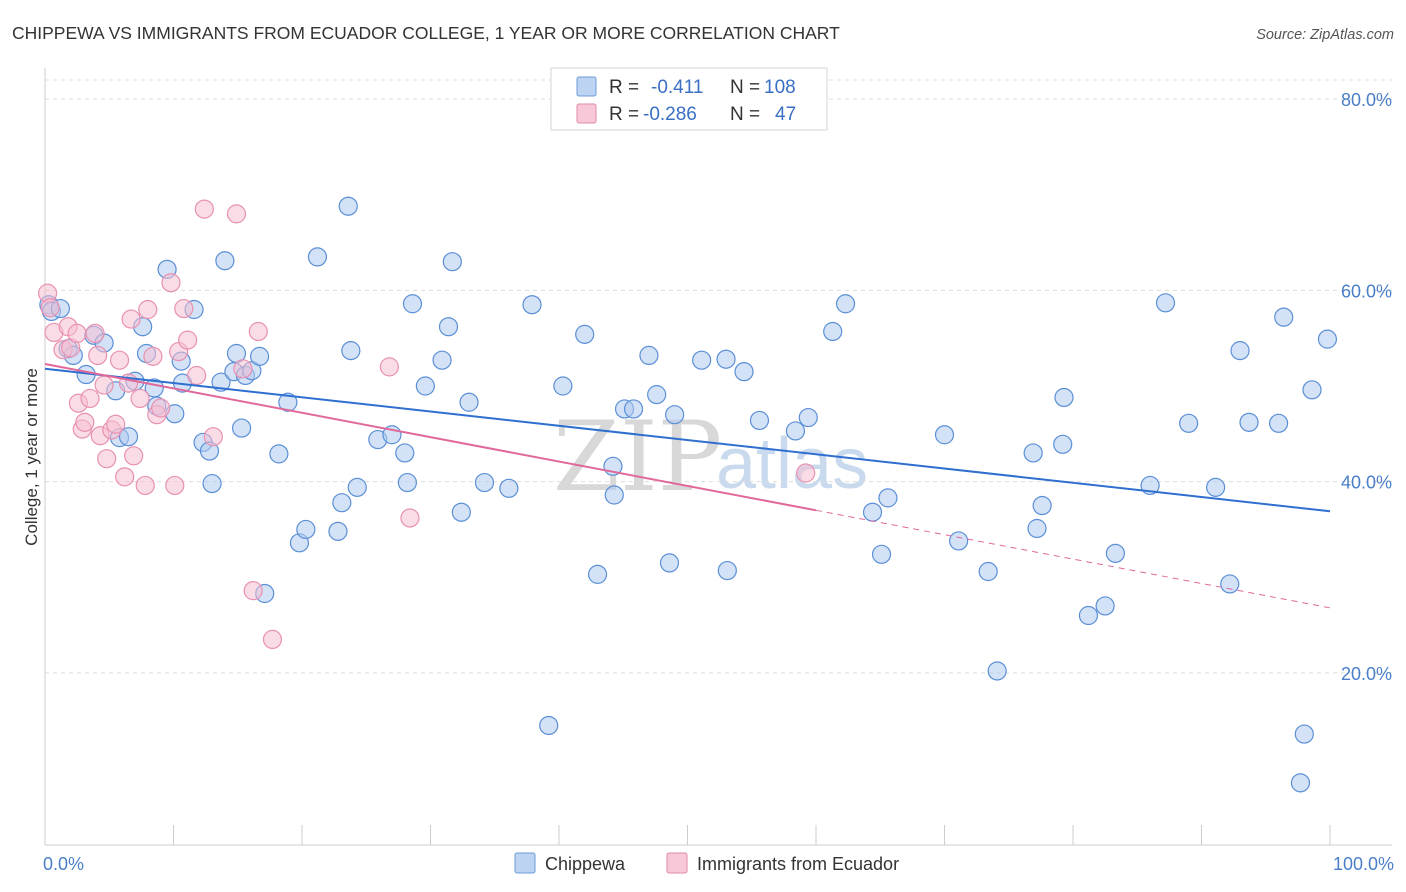 The width and height of the screenshot is (1406, 892). What do you see at coordinates (525, 863) in the screenshot?
I see `chippewa-bottom-swatch` at bounding box center [525, 863].